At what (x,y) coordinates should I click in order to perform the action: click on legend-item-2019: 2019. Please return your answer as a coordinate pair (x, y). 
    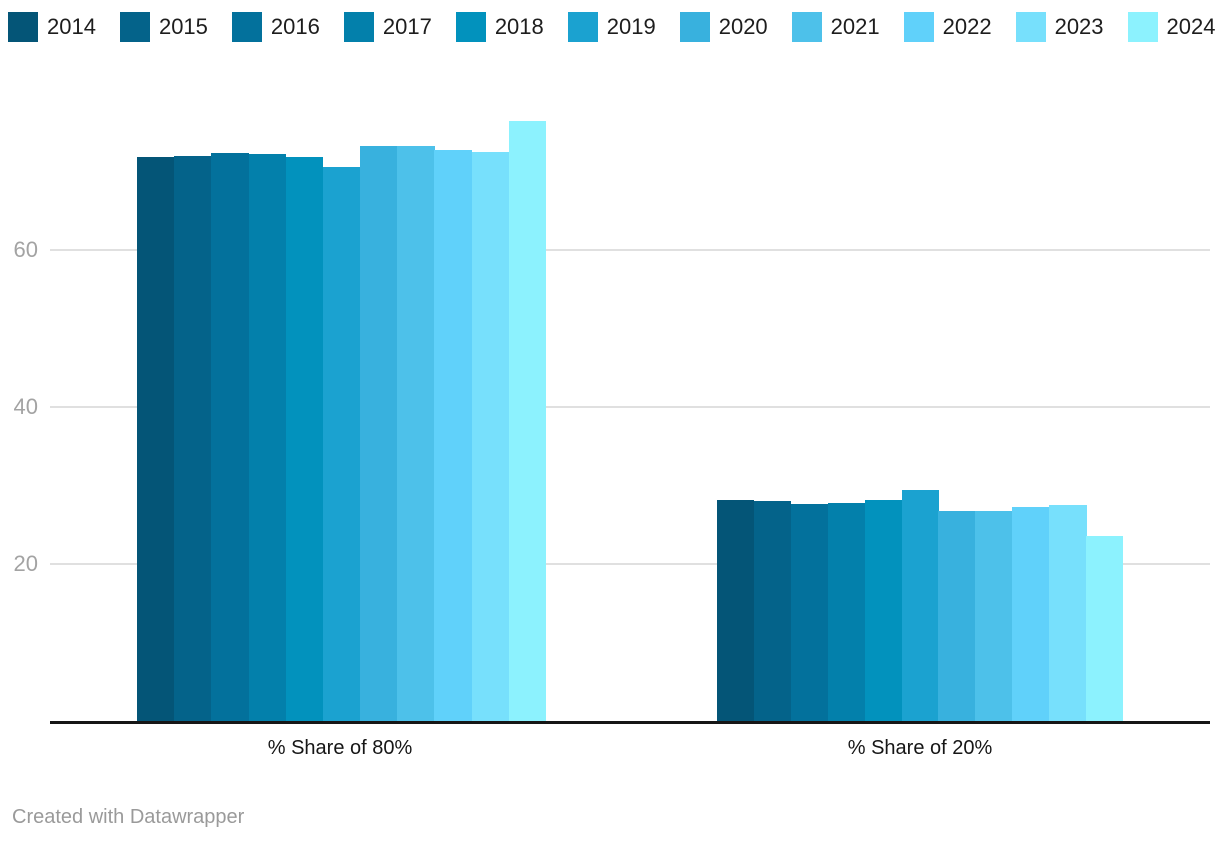
    Looking at the image, I should click on (611, 27).